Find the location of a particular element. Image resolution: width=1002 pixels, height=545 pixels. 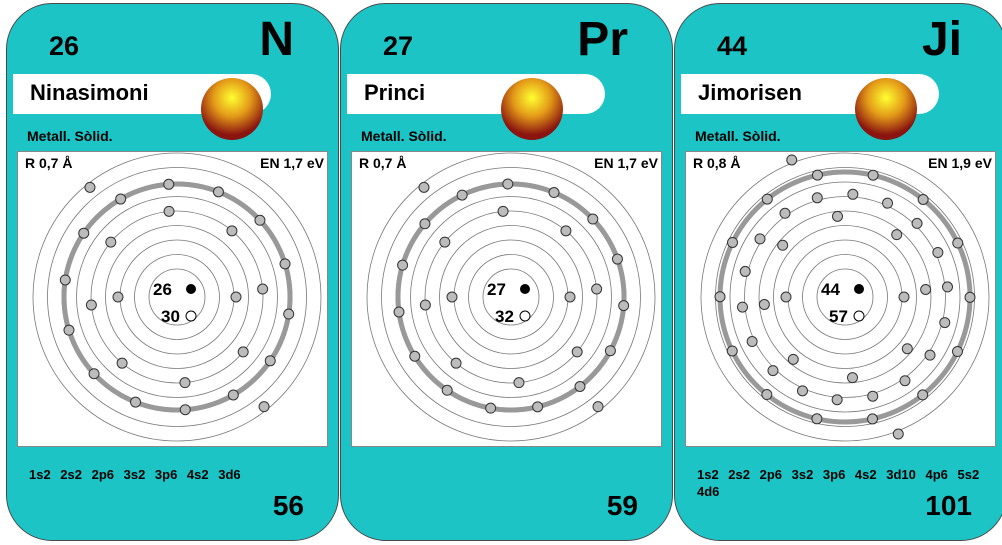

element-symbol: N is located at coordinates (276, 39).